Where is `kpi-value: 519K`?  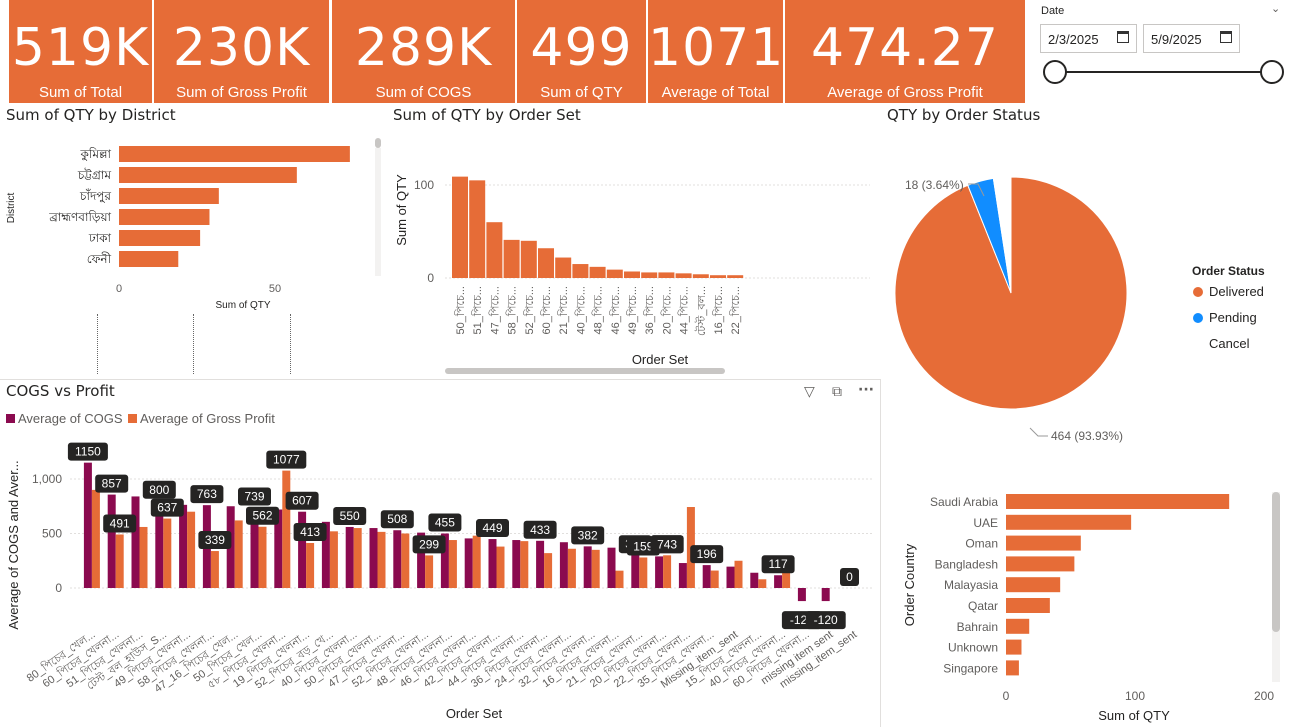 kpi-value: 519K is located at coordinates (80, 48).